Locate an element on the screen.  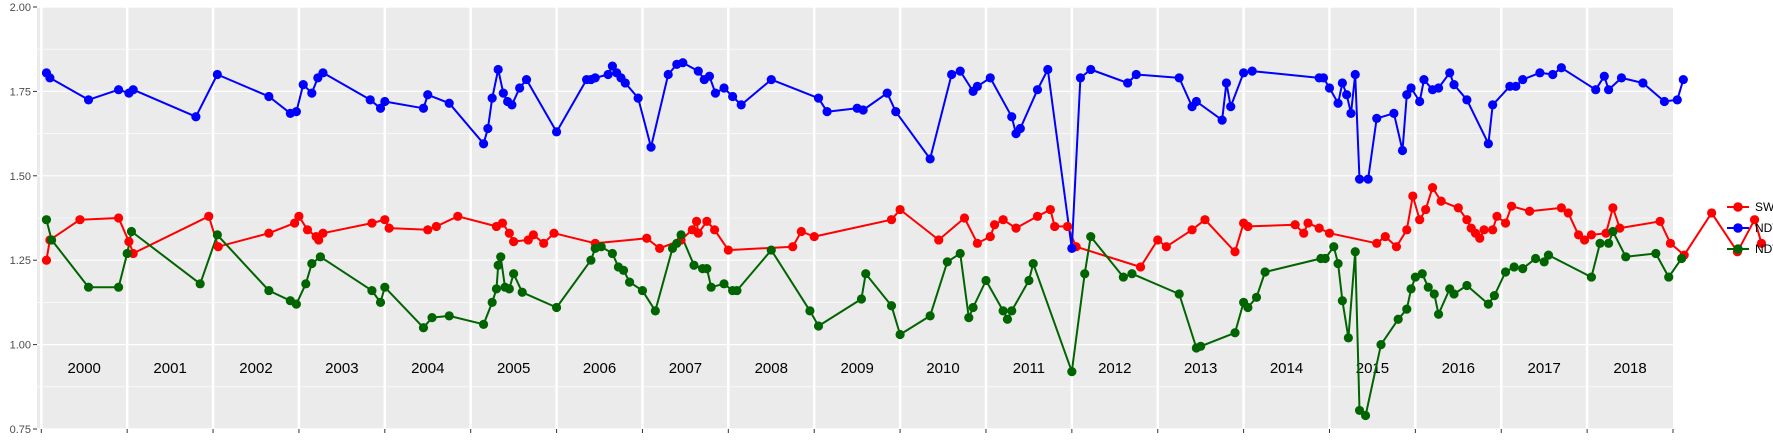
year-label: 2003 is located at coordinates (341, 368).